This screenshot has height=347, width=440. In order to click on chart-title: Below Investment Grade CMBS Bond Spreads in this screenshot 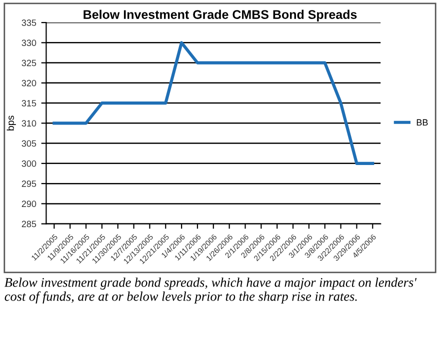, I will do `click(220, 16)`.